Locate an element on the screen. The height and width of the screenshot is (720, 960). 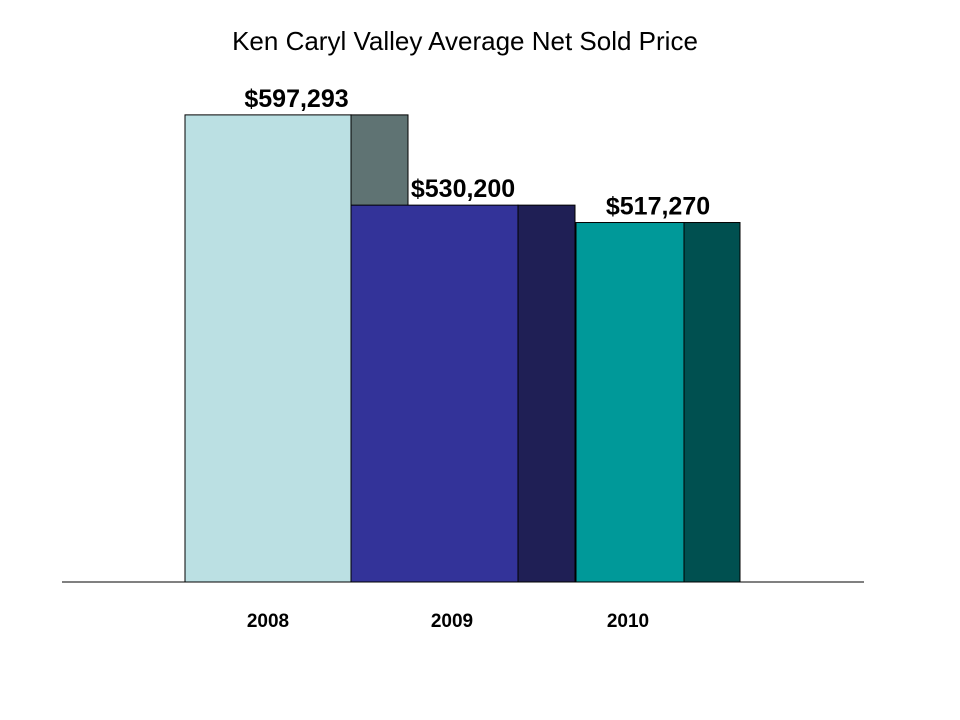
bar-2010 is located at coordinates (630, 402).